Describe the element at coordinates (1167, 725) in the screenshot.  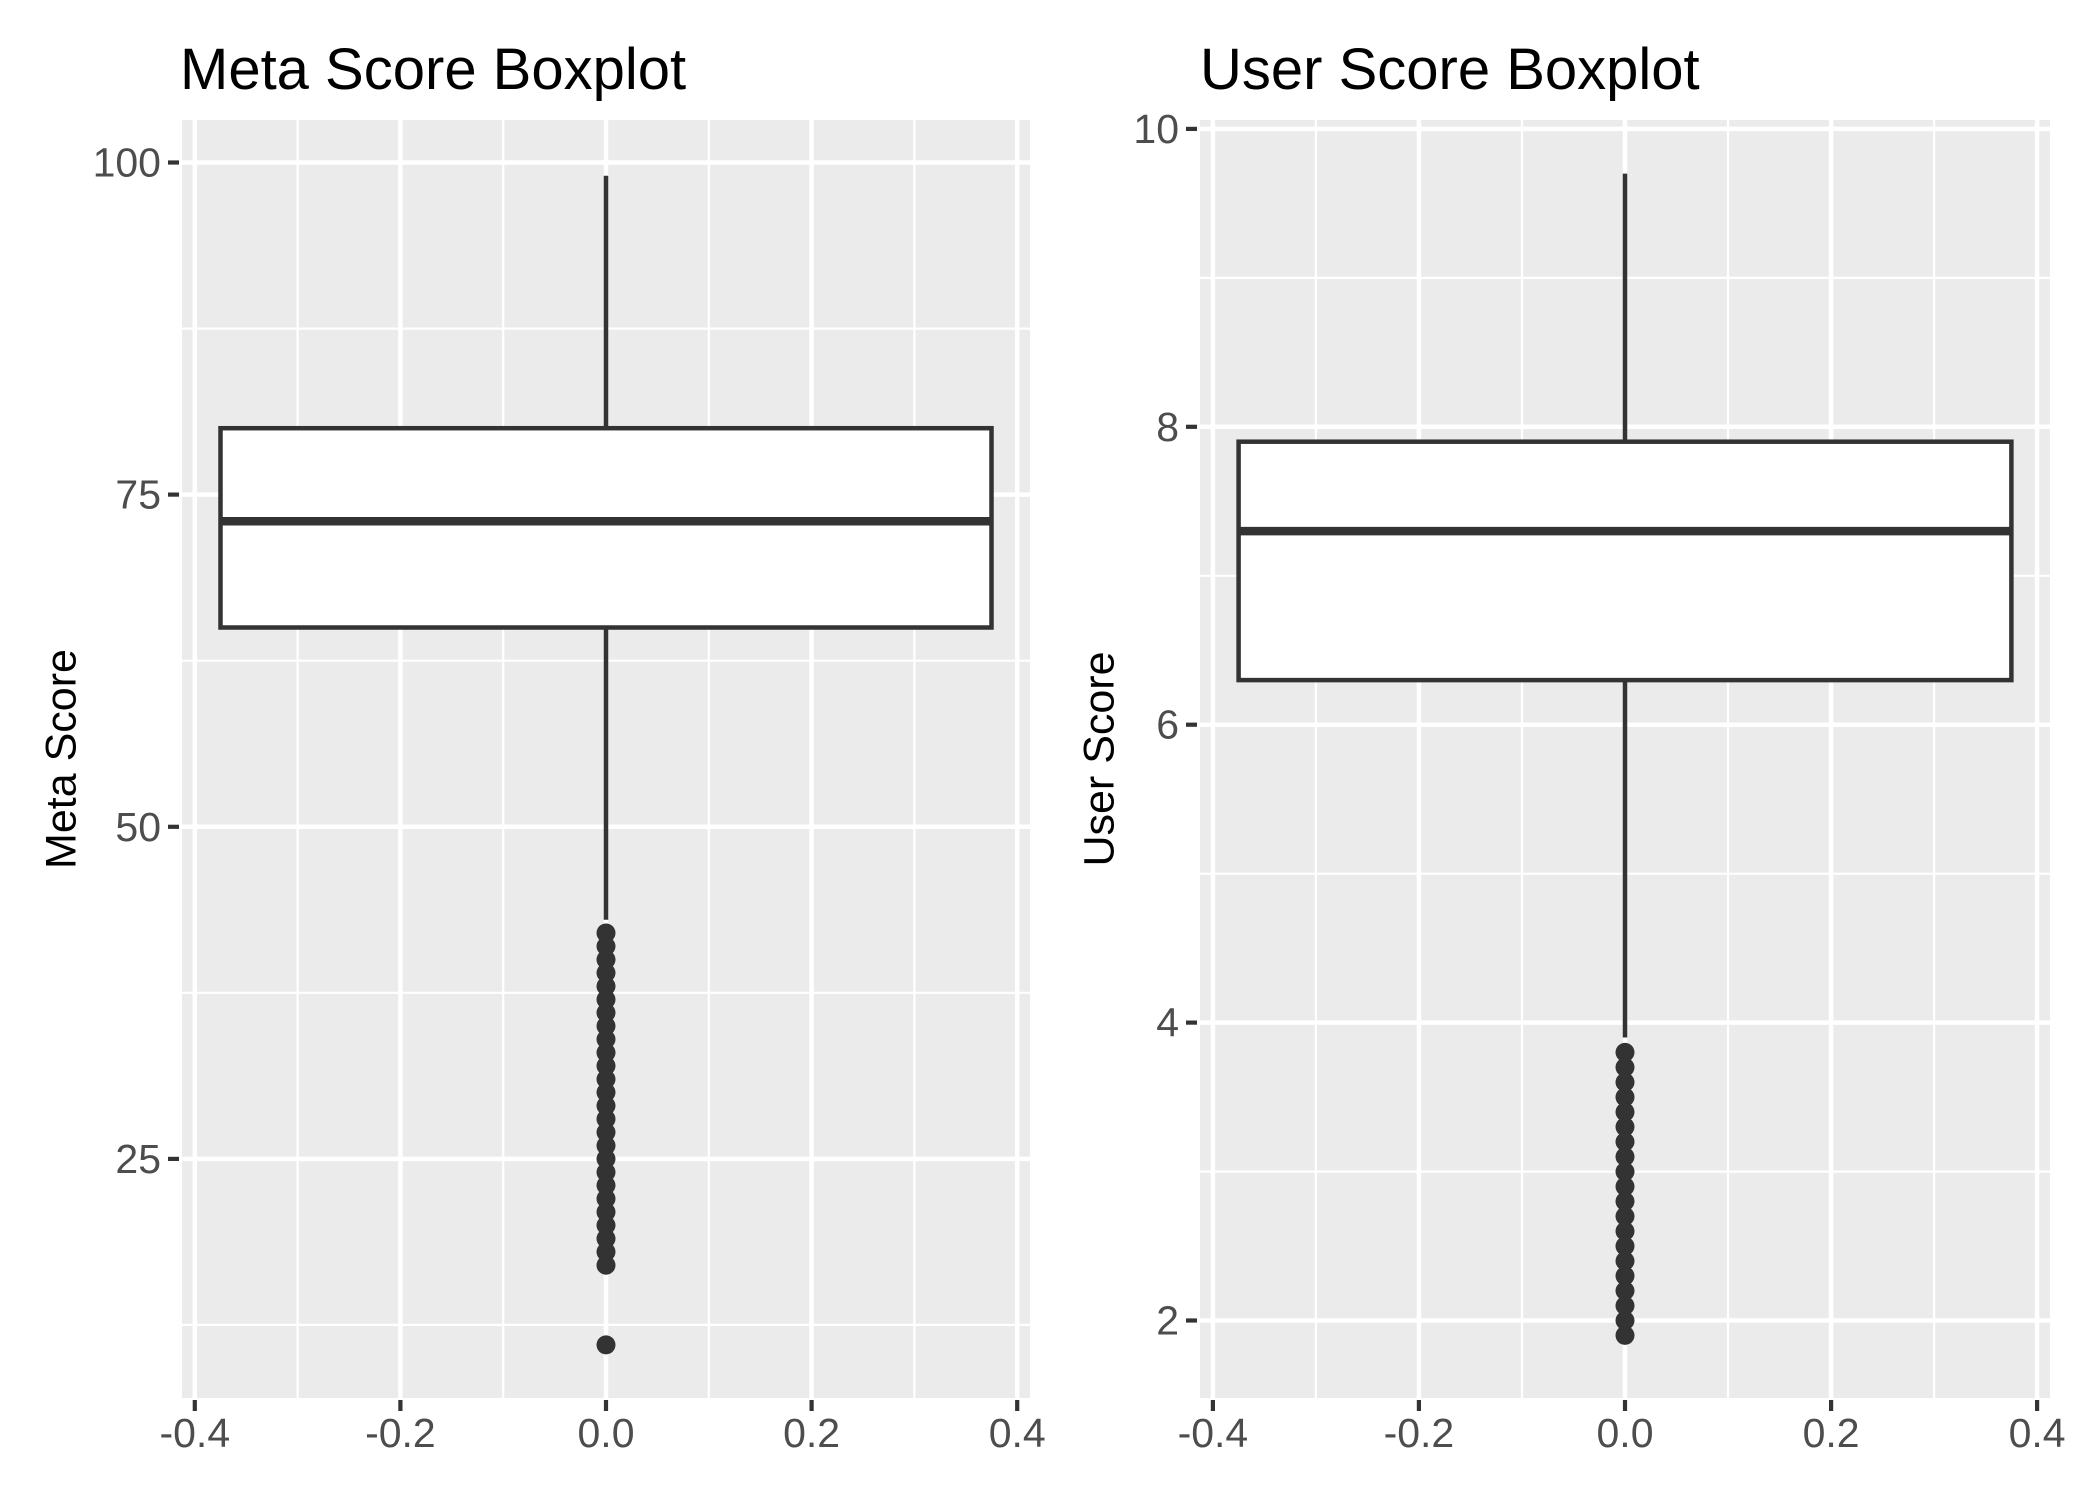
I see `y-tick-label: 6` at that location.